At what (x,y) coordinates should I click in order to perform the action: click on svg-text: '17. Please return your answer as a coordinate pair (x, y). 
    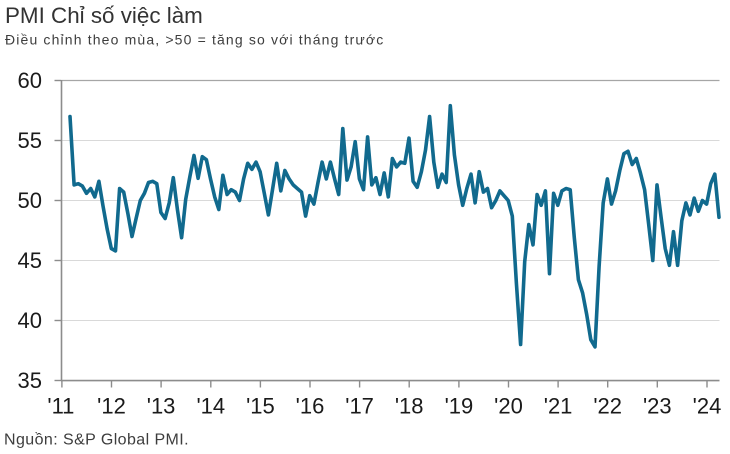
    Looking at the image, I should click on (359, 406).